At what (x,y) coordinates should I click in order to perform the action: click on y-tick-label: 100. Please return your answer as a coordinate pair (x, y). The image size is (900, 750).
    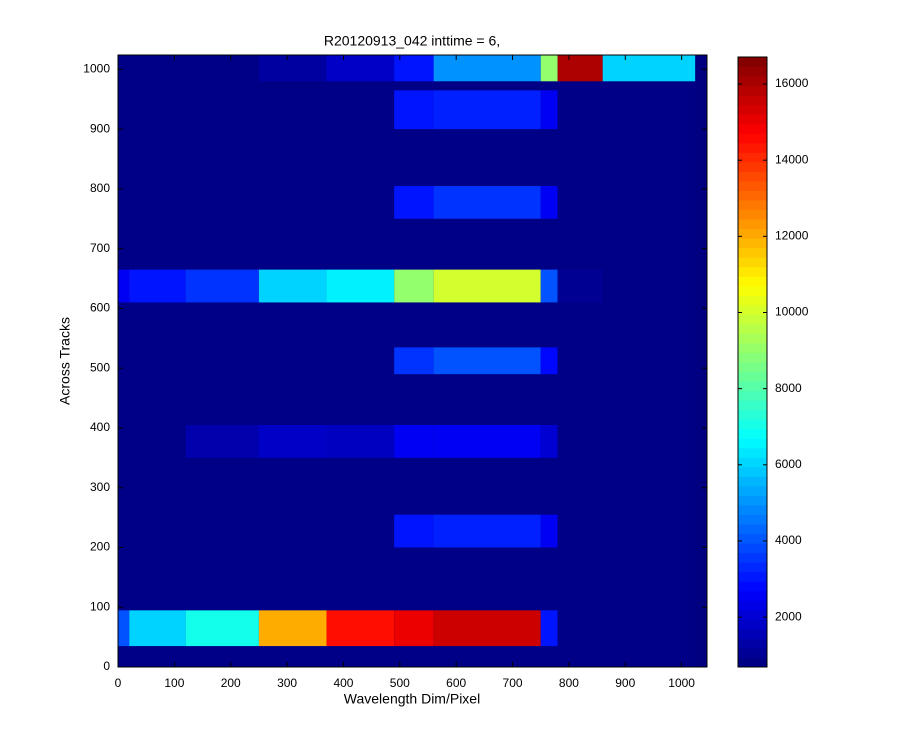
    Looking at the image, I should click on (100, 606).